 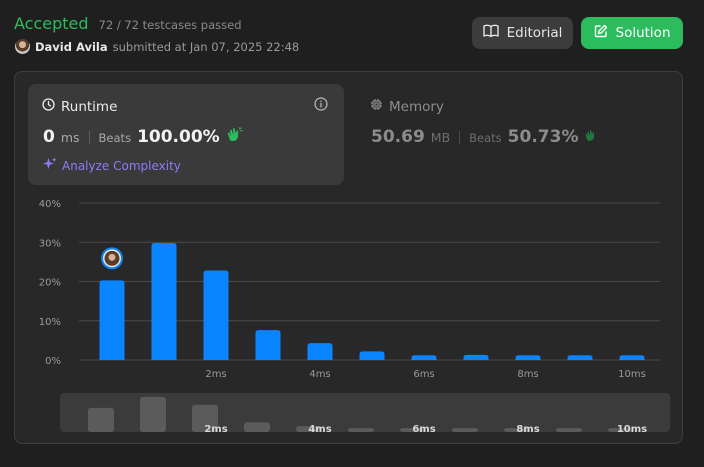 What do you see at coordinates (170, 25) in the screenshot?
I see `testcases-passed: 72 / 72 testcases passed` at bounding box center [170, 25].